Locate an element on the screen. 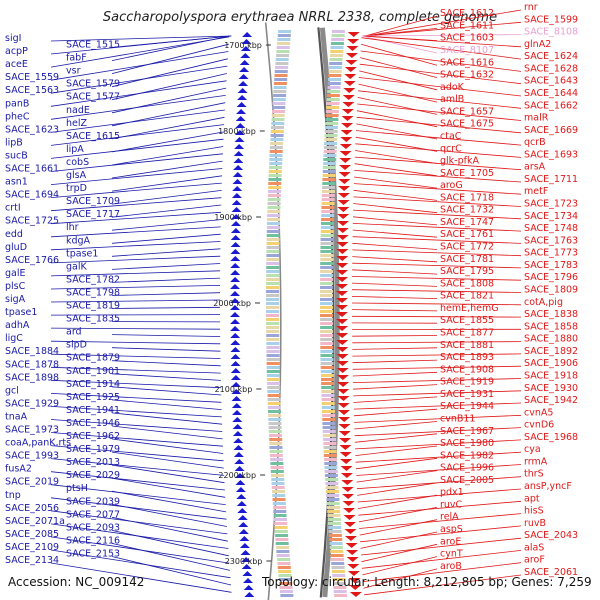 This screenshot has height=600, width=600. gene-label: SACE_1931 is located at coordinates (467, 394).